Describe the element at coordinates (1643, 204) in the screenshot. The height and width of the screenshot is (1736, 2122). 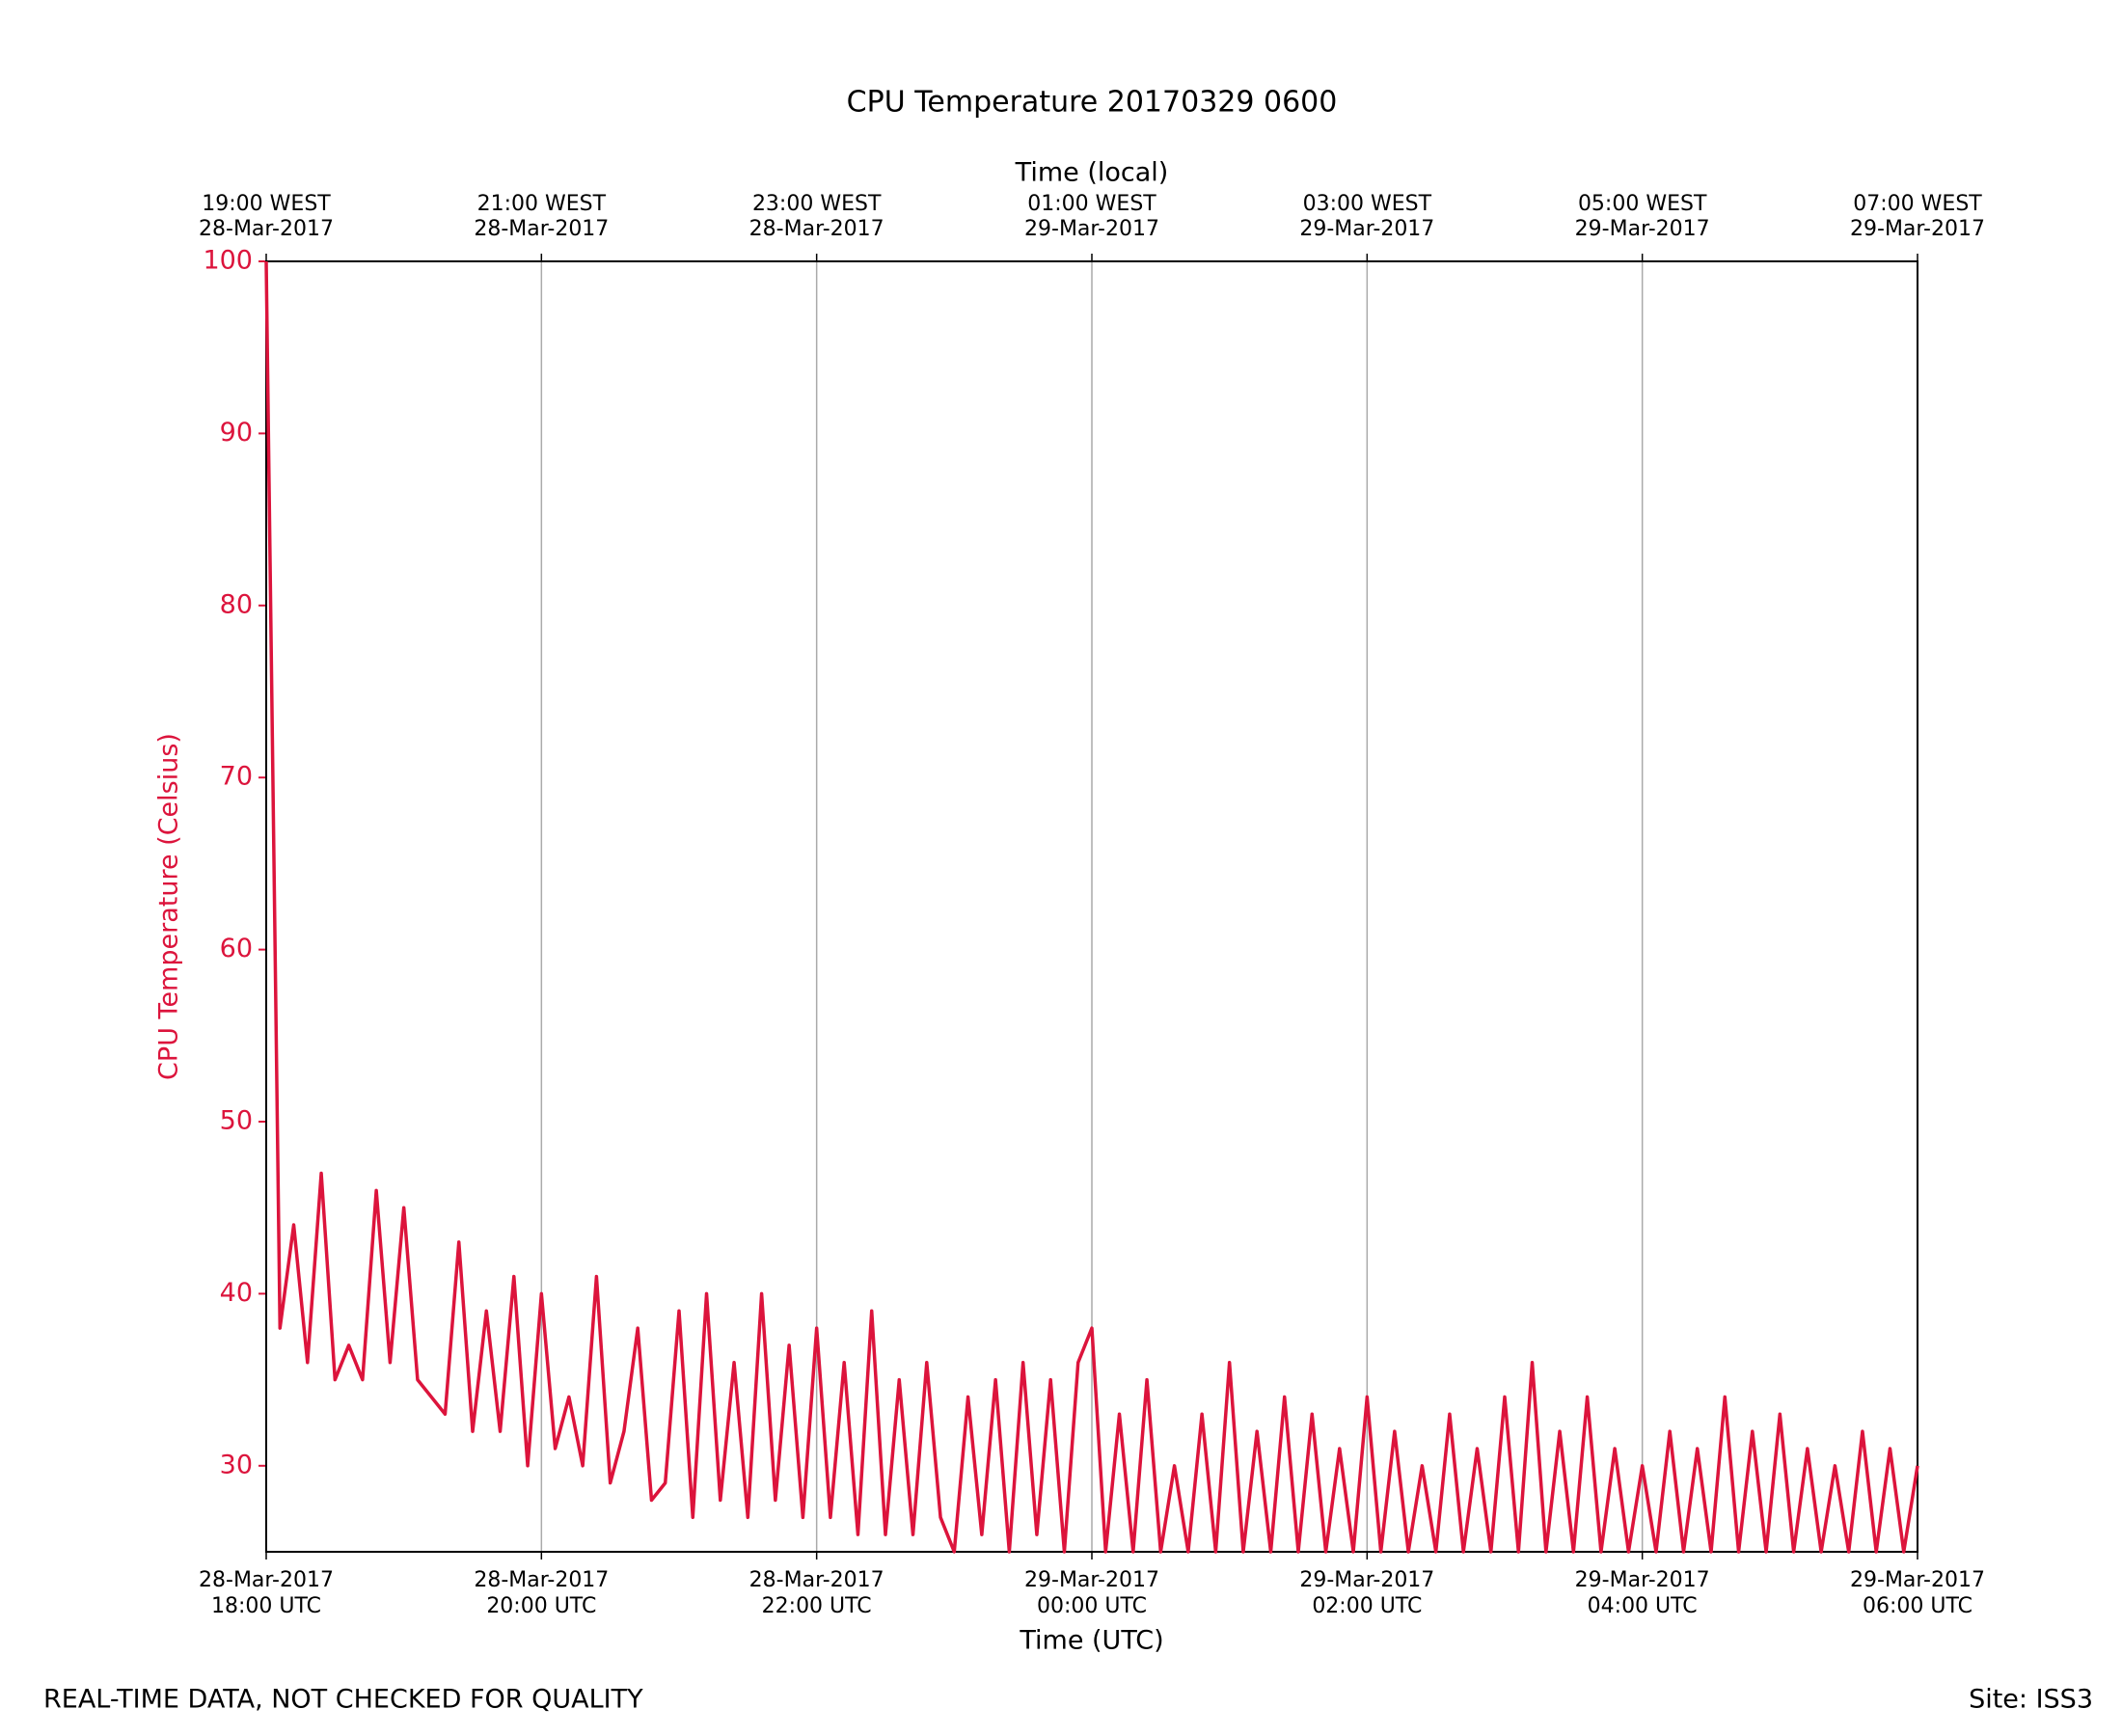
I see `x2-tick-label: 05:00 WEST` at that location.